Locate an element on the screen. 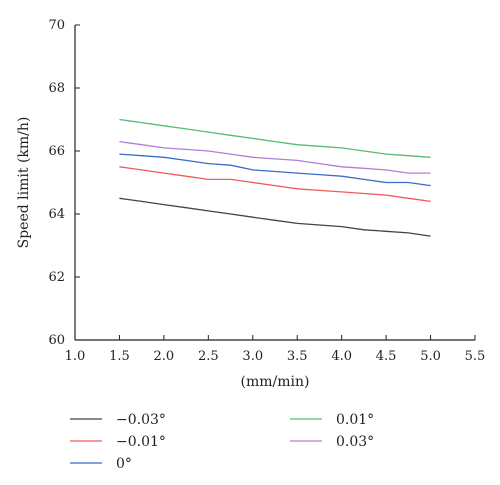 Image resolution: width=500 pixels, height=485 pixels. legend-label: 0.01° is located at coordinates (355, 420).